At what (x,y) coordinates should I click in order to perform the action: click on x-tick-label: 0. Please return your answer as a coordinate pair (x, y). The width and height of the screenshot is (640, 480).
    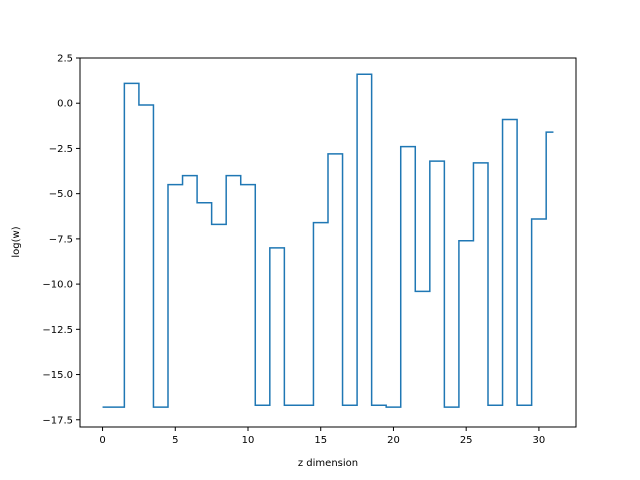
    Looking at the image, I should click on (102, 440).